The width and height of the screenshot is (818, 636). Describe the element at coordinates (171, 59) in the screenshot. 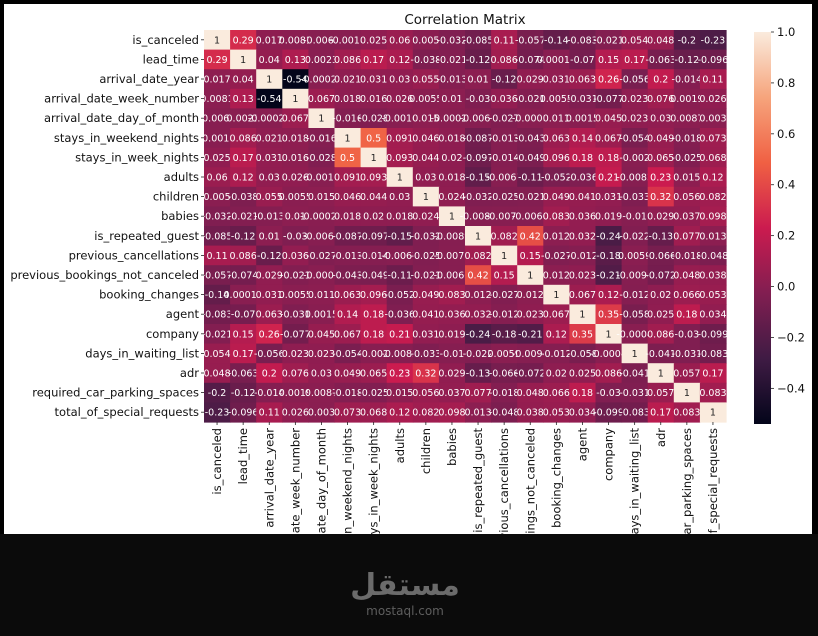

I see `y-tick-label: lead_time` at that location.